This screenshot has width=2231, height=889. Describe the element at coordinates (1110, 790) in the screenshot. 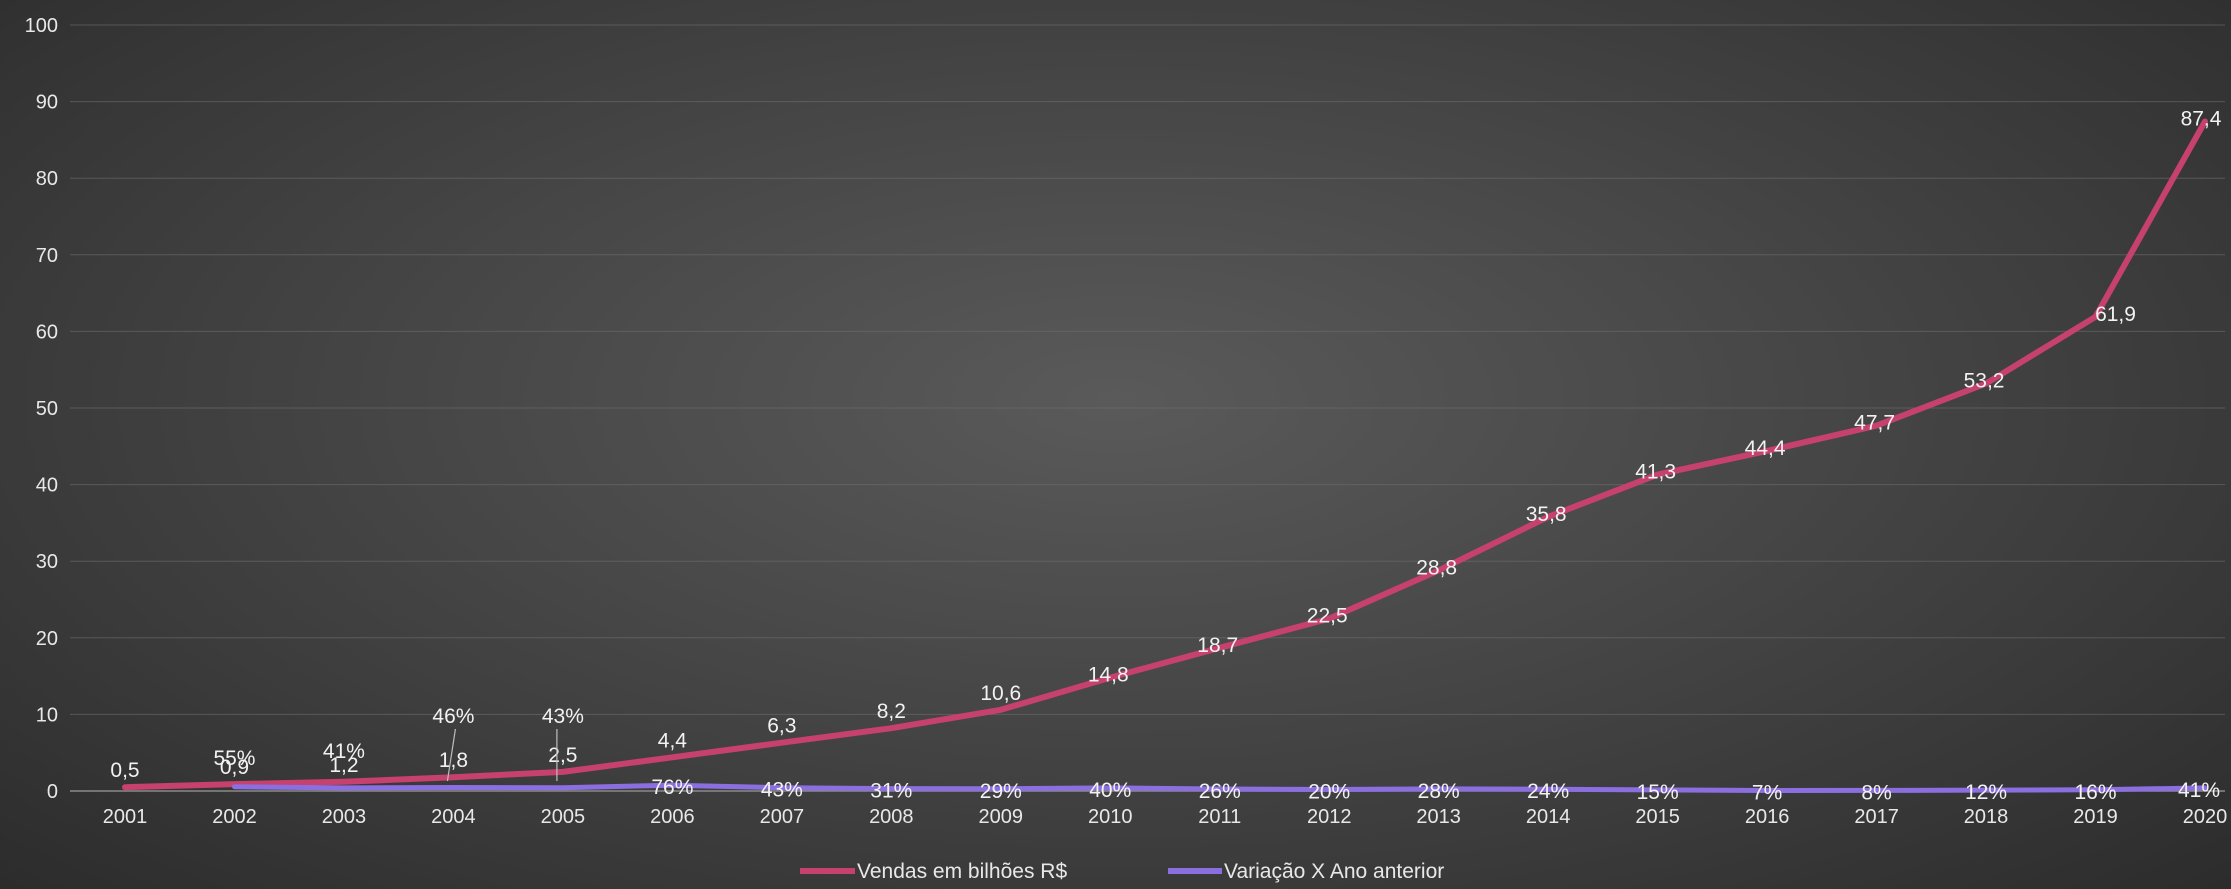

I see `data-label-variacao: 40%` at that location.